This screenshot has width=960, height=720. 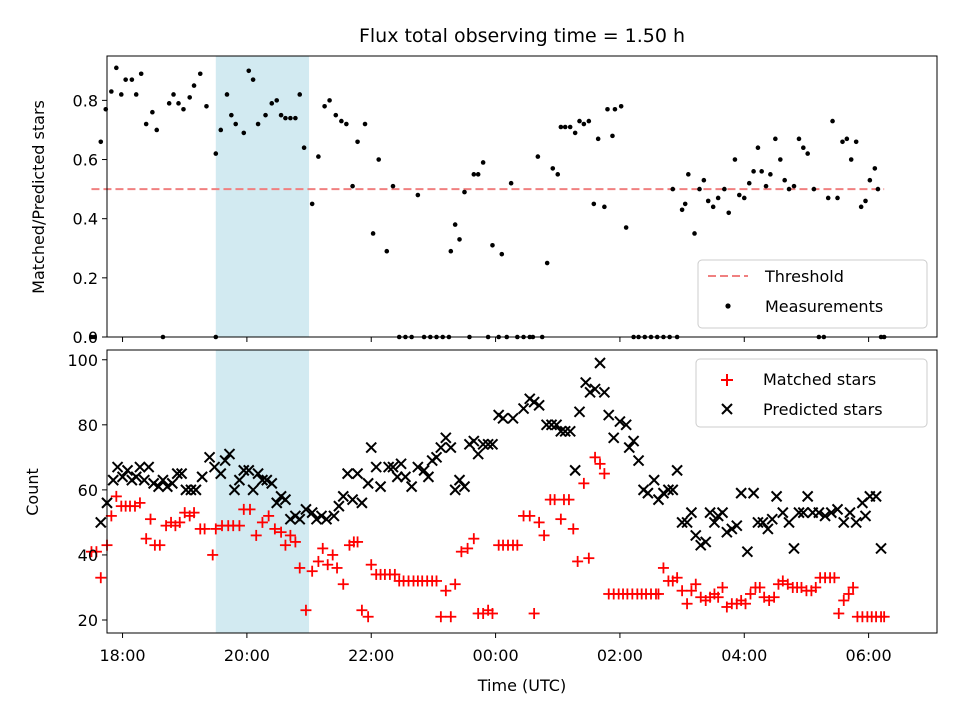 I want to click on legend-measurement-swatch, so click(x=728, y=306).